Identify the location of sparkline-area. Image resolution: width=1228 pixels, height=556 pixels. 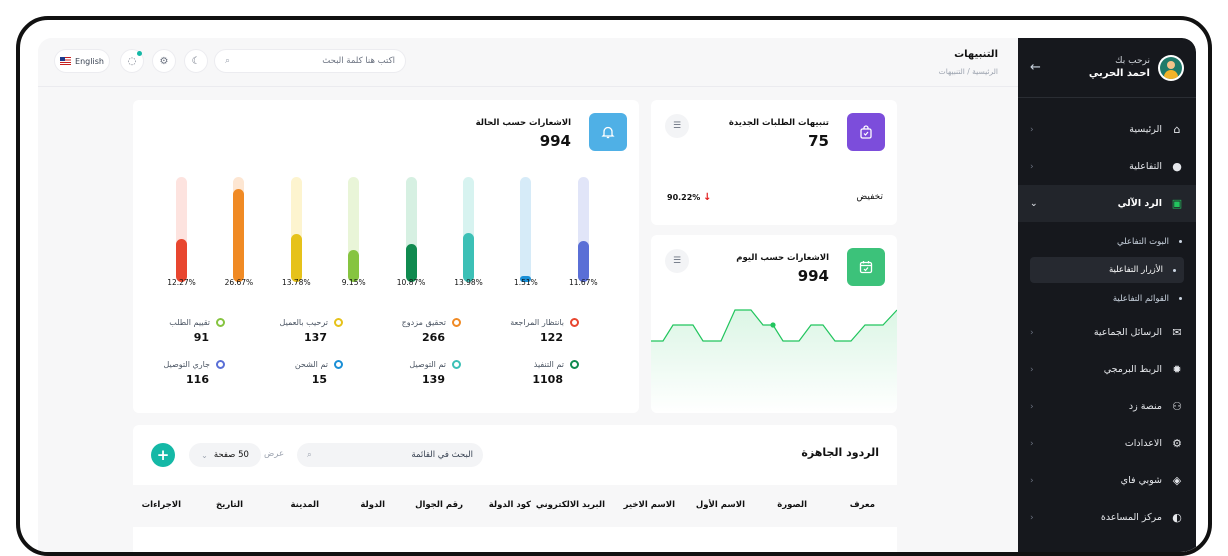
(774, 361).